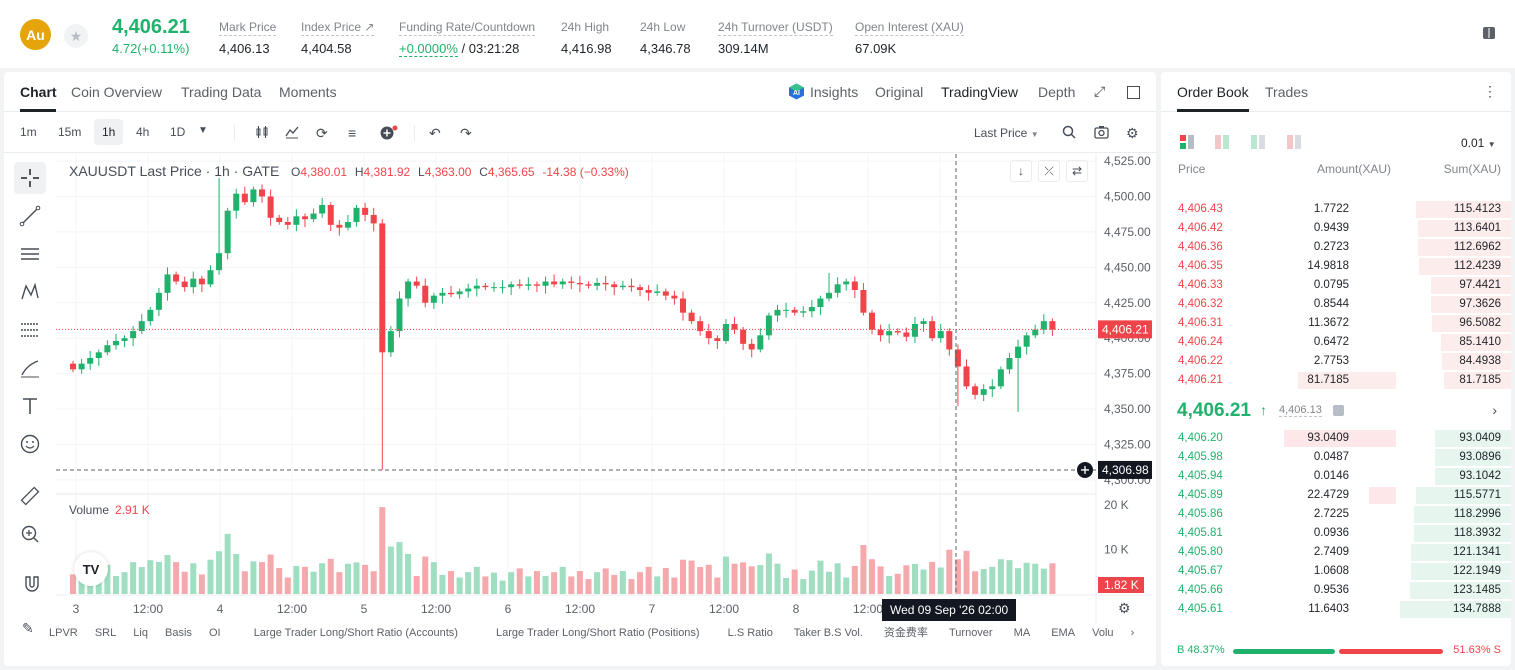  I want to click on bid-row: 4,405.66 0.9536 123.1485, so click(1336, 590).